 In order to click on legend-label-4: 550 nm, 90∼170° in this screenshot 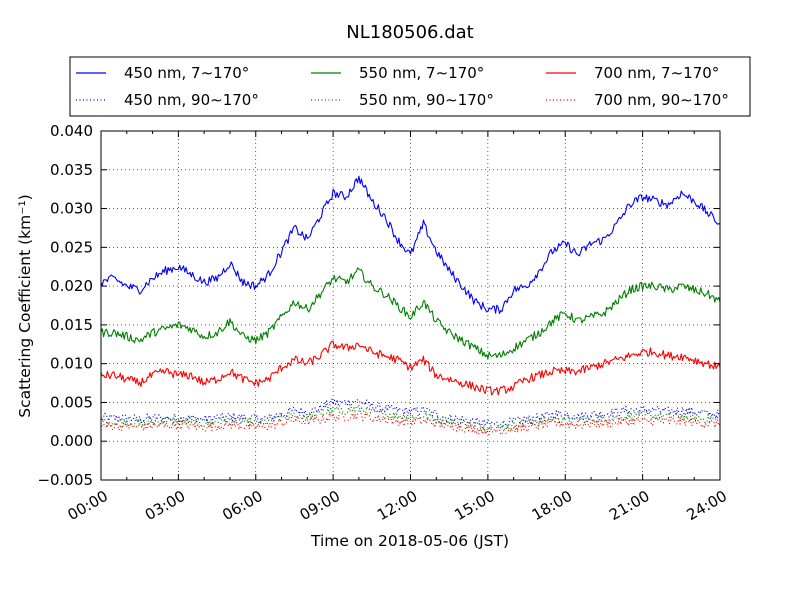, I will do `click(426, 100)`.